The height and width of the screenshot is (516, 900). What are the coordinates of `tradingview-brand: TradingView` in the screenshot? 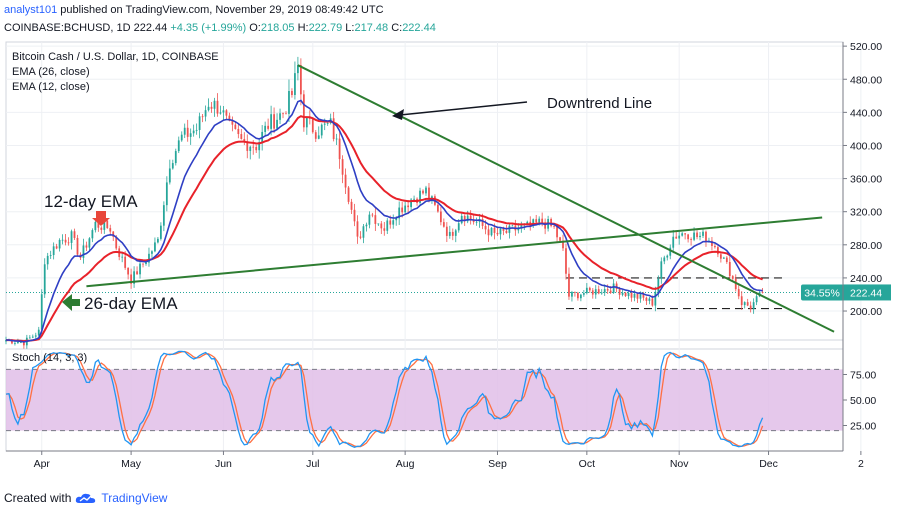 It's located at (134, 498).